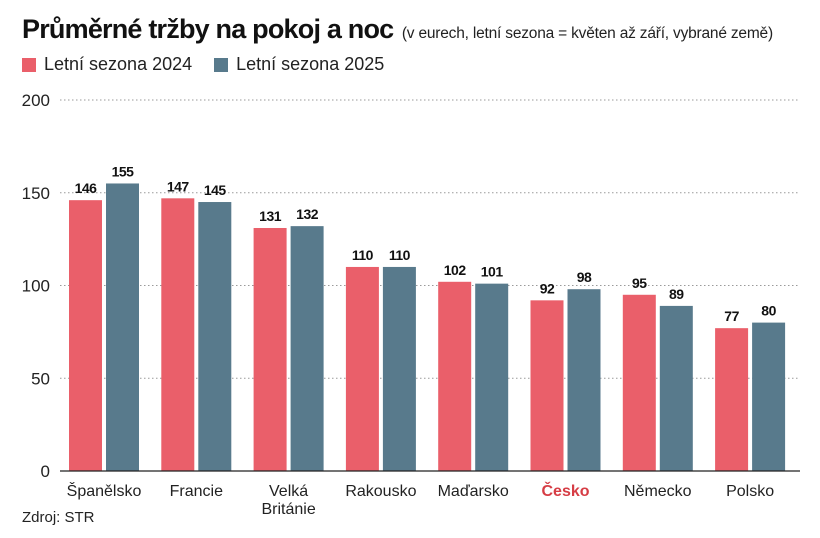  What do you see at coordinates (307, 214) in the screenshot?
I see `data-label: 132` at bounding box center [307, 214].